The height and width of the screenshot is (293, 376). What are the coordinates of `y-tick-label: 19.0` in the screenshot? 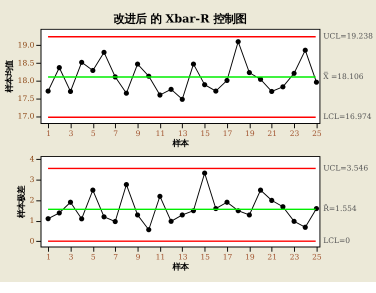 It's located at (26, 45).